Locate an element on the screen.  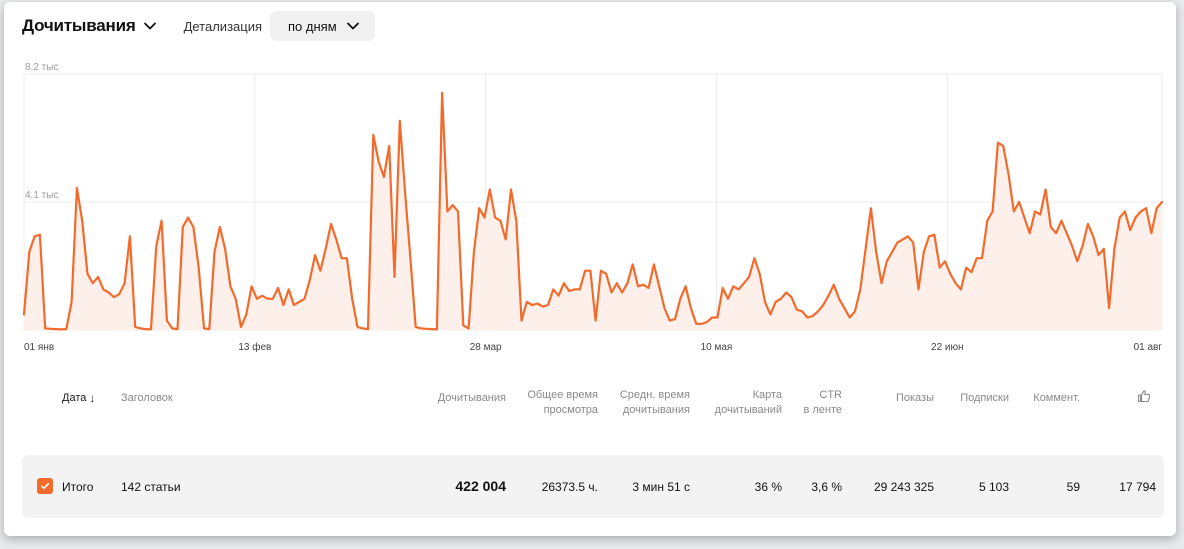
chart-header: Дочитывания Детализация по дням is located at coordinates (198, 26).